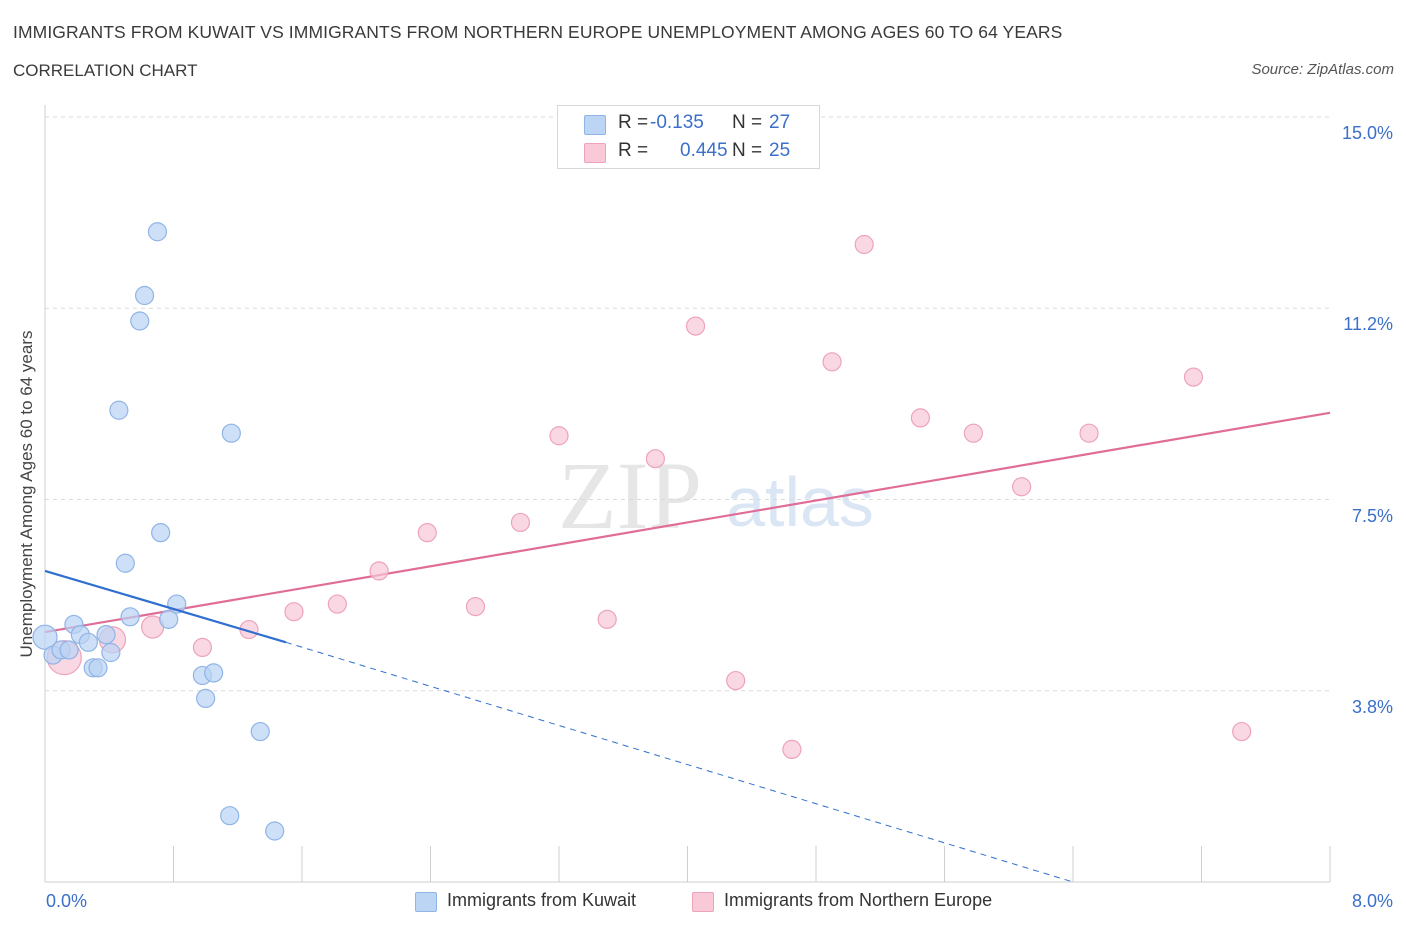 The height and width of the screenshot is (930, 1406). Describe the element at coordinates (858, 900) in the screenshot. I see `bottom-legend-label-europe: Immigrants from Northern Europe` at that location.